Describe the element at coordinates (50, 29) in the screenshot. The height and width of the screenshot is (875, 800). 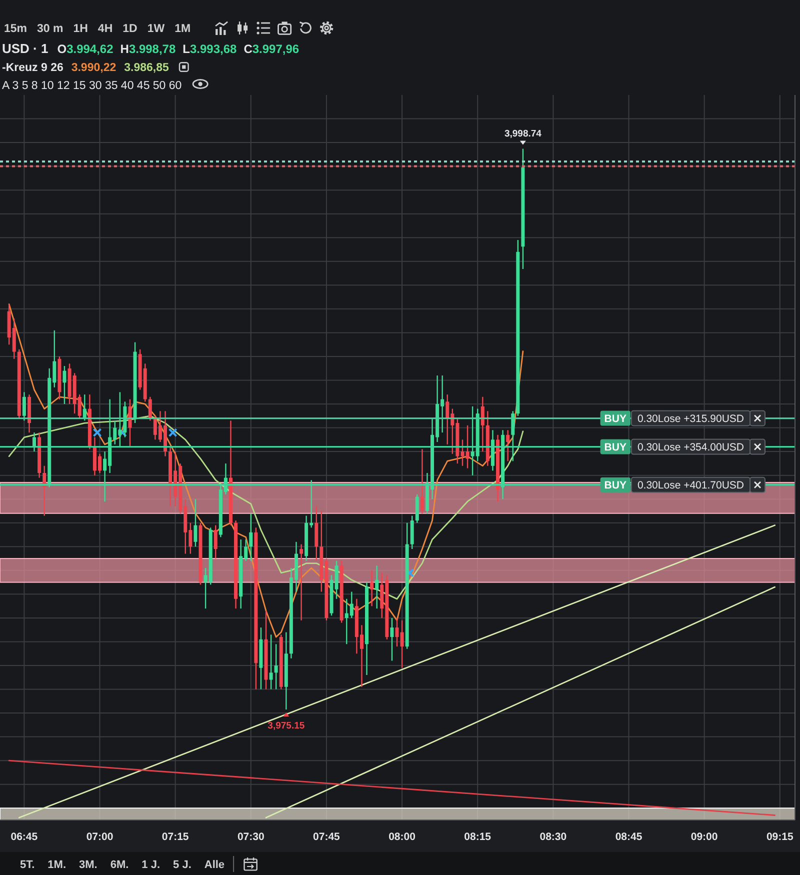
I see `text: 30 m` at that location.